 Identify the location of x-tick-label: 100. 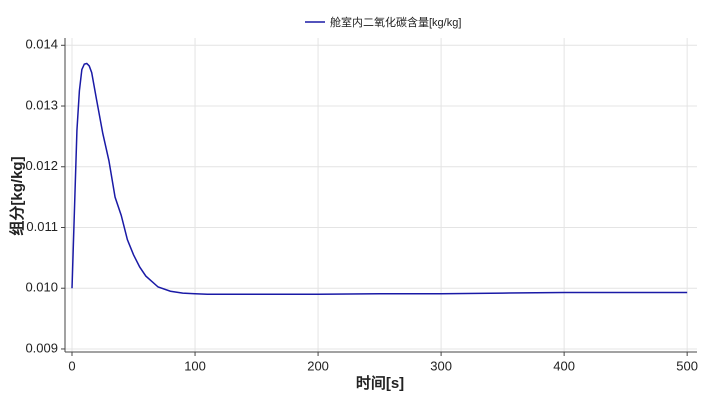
(195, 365).